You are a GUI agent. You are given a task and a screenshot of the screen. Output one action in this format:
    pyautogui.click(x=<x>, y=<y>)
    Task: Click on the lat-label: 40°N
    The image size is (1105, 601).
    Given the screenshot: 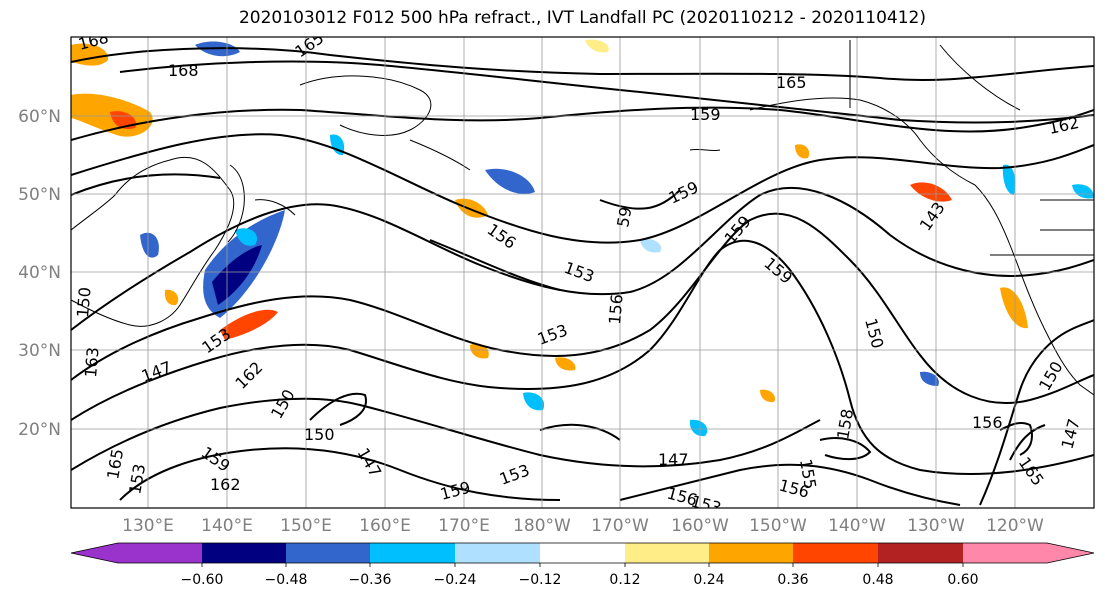 What is the action you would take?
    pyautogui.click(x=39, y=273)
    